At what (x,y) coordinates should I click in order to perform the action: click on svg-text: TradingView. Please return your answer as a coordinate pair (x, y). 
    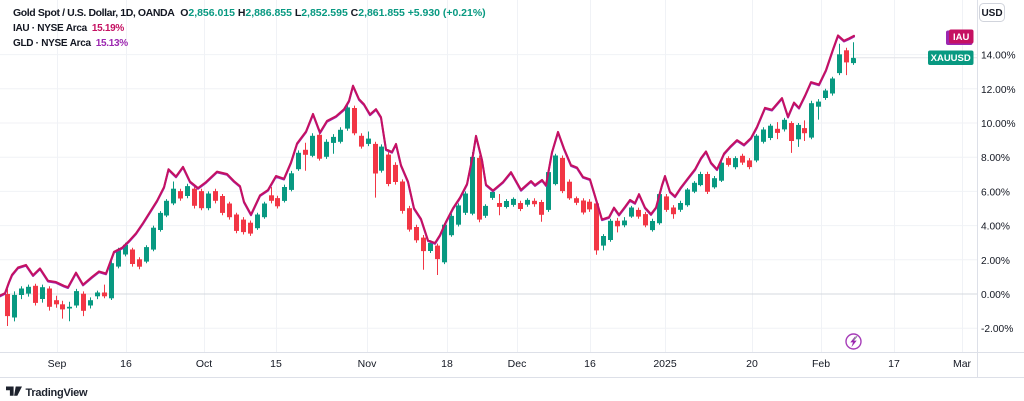
    Looking at the image, I should click on (57, 393).